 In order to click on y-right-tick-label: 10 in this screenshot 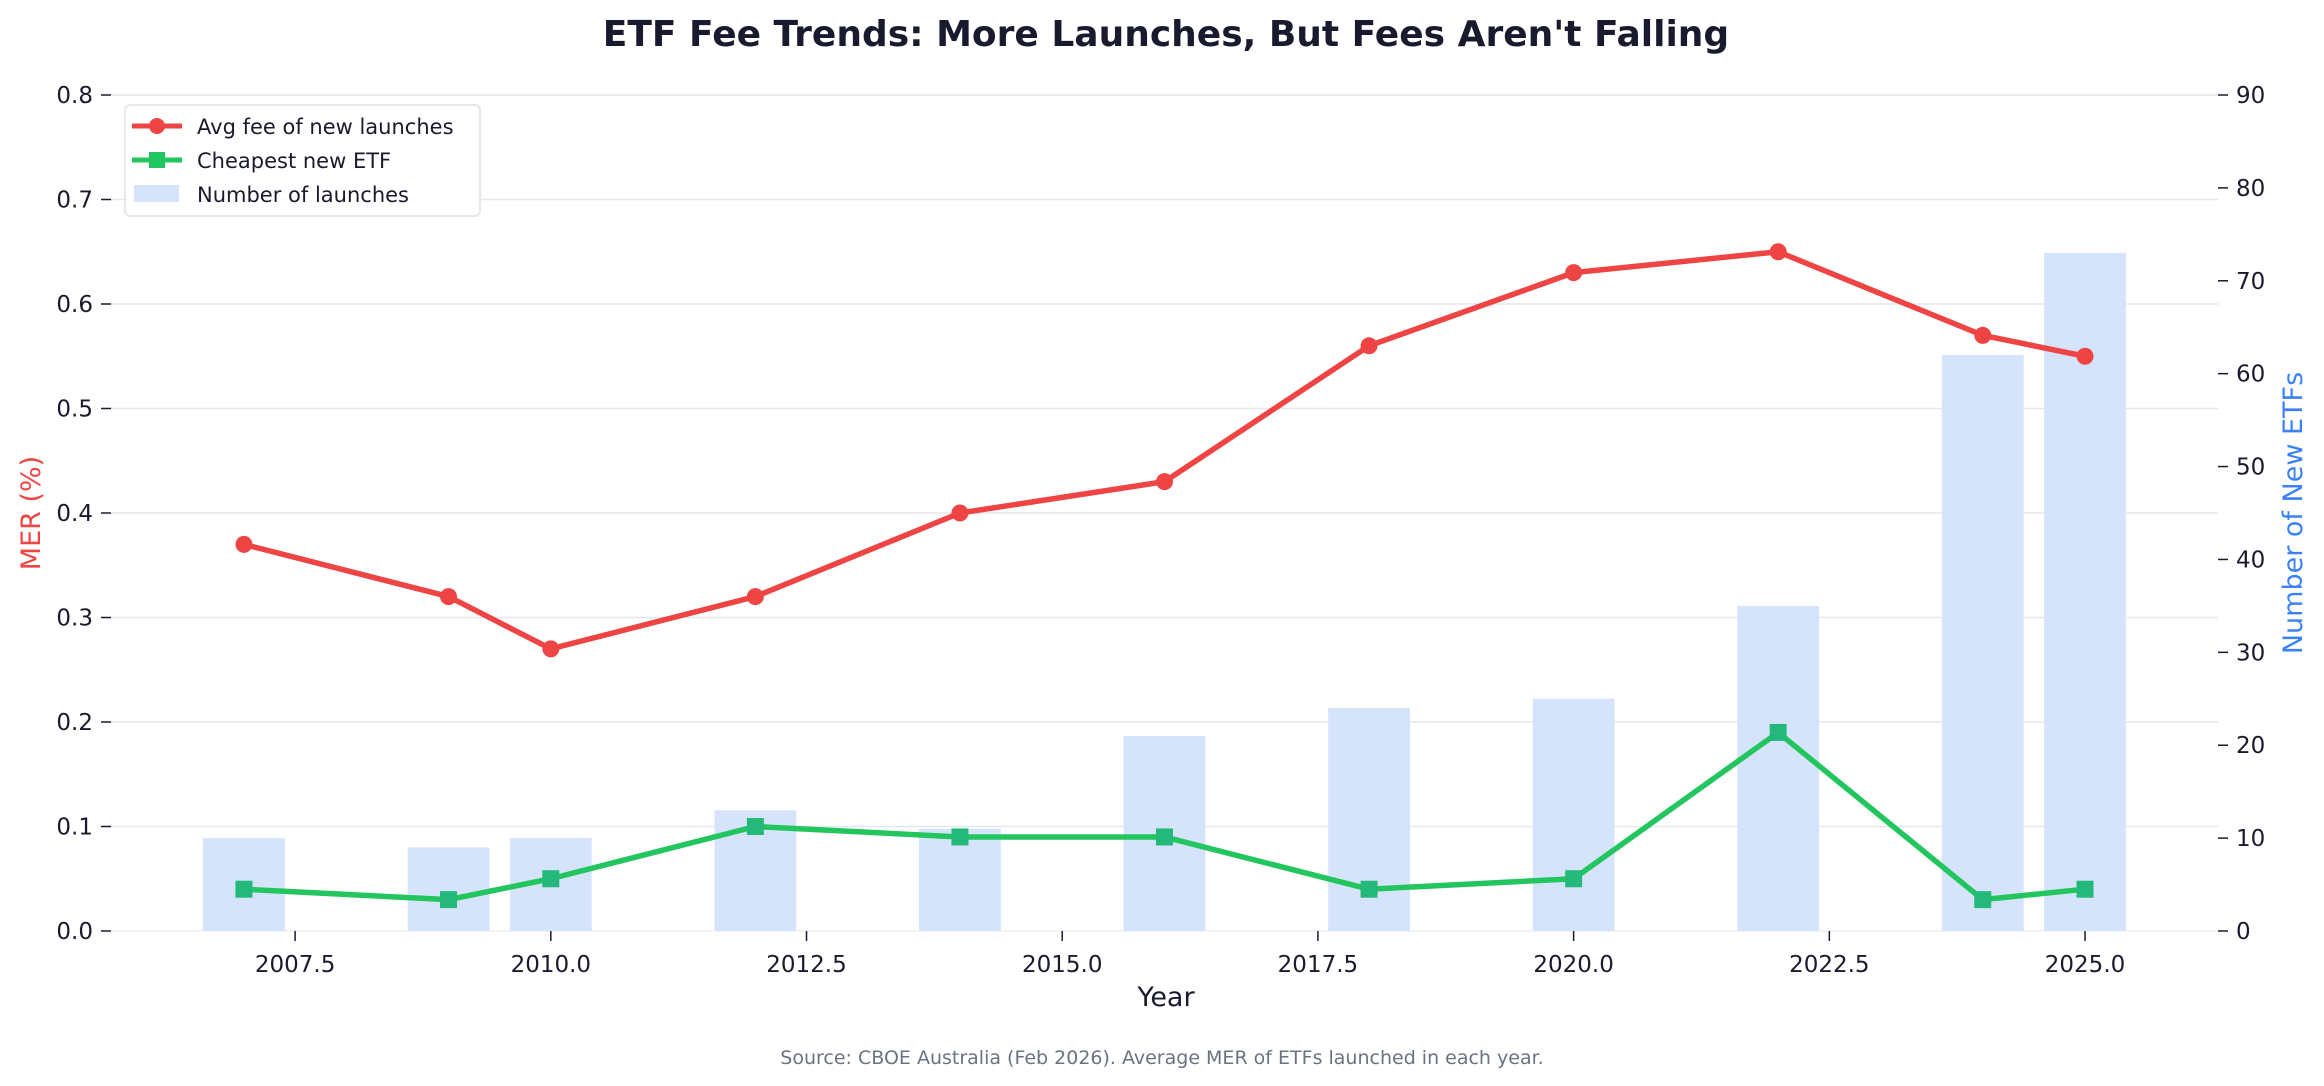, I will do `click(2250, 839)`.